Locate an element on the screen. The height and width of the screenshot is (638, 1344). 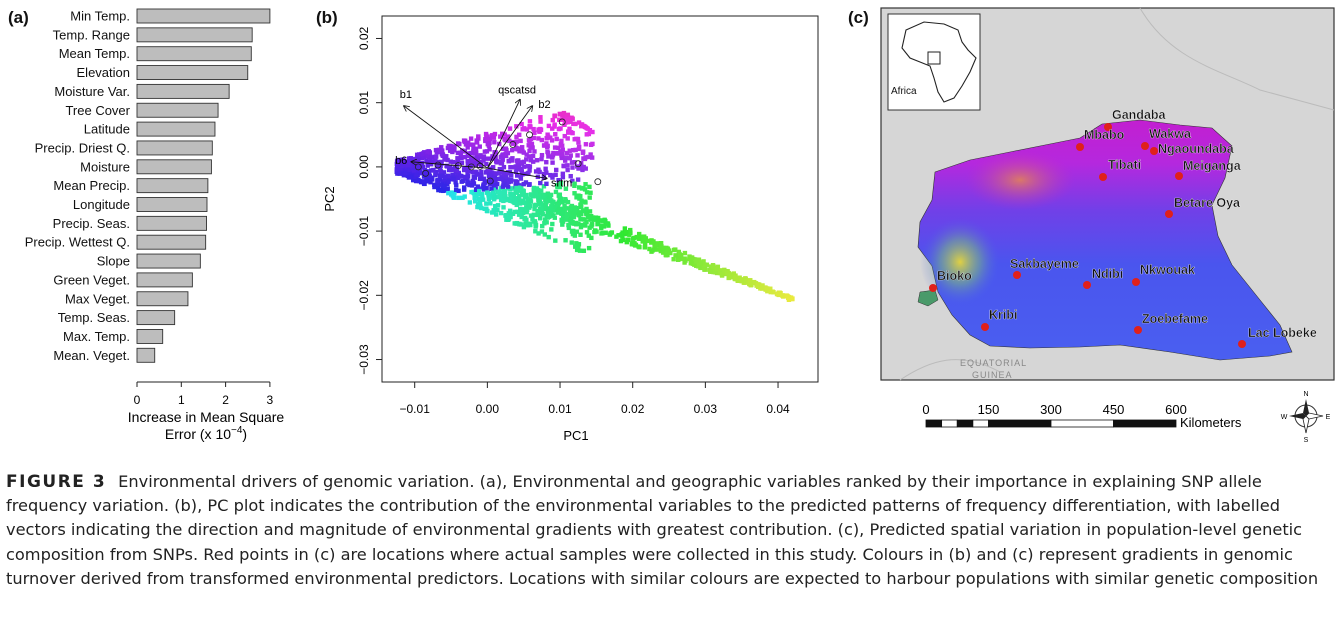
vector-label-b1: b1 is located at coordinates (406, 95).